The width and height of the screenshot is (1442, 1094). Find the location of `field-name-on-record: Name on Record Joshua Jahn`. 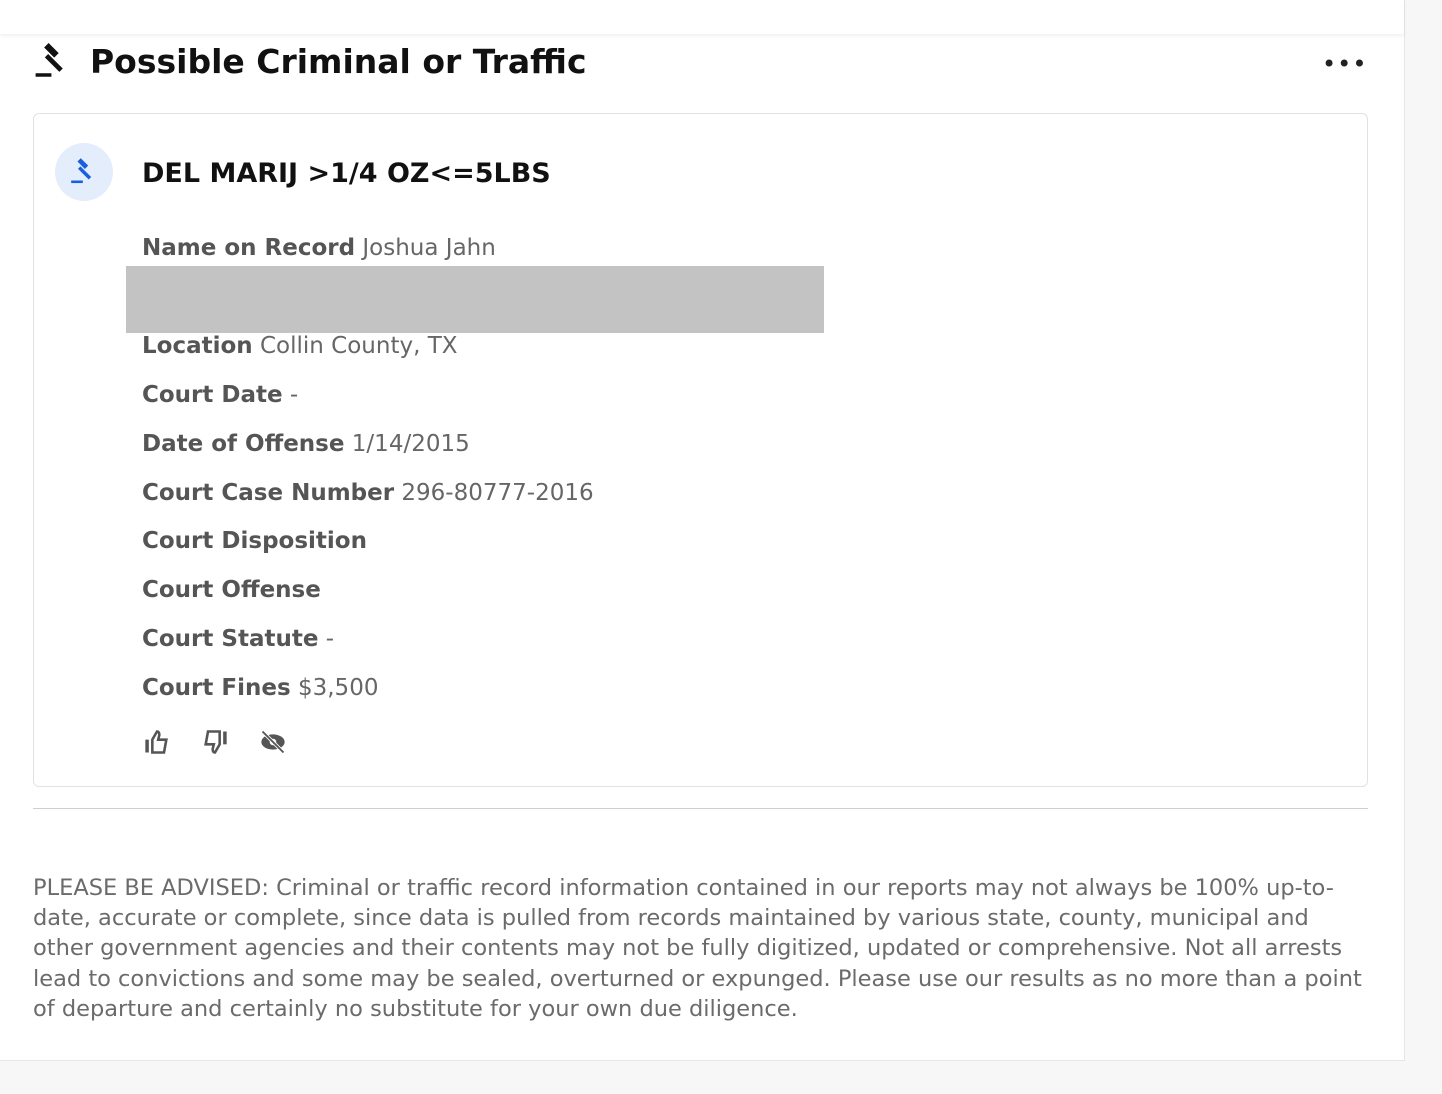

field-name-on-record: Name on Record Joshua Jahn is located at coordinates (319, 248).